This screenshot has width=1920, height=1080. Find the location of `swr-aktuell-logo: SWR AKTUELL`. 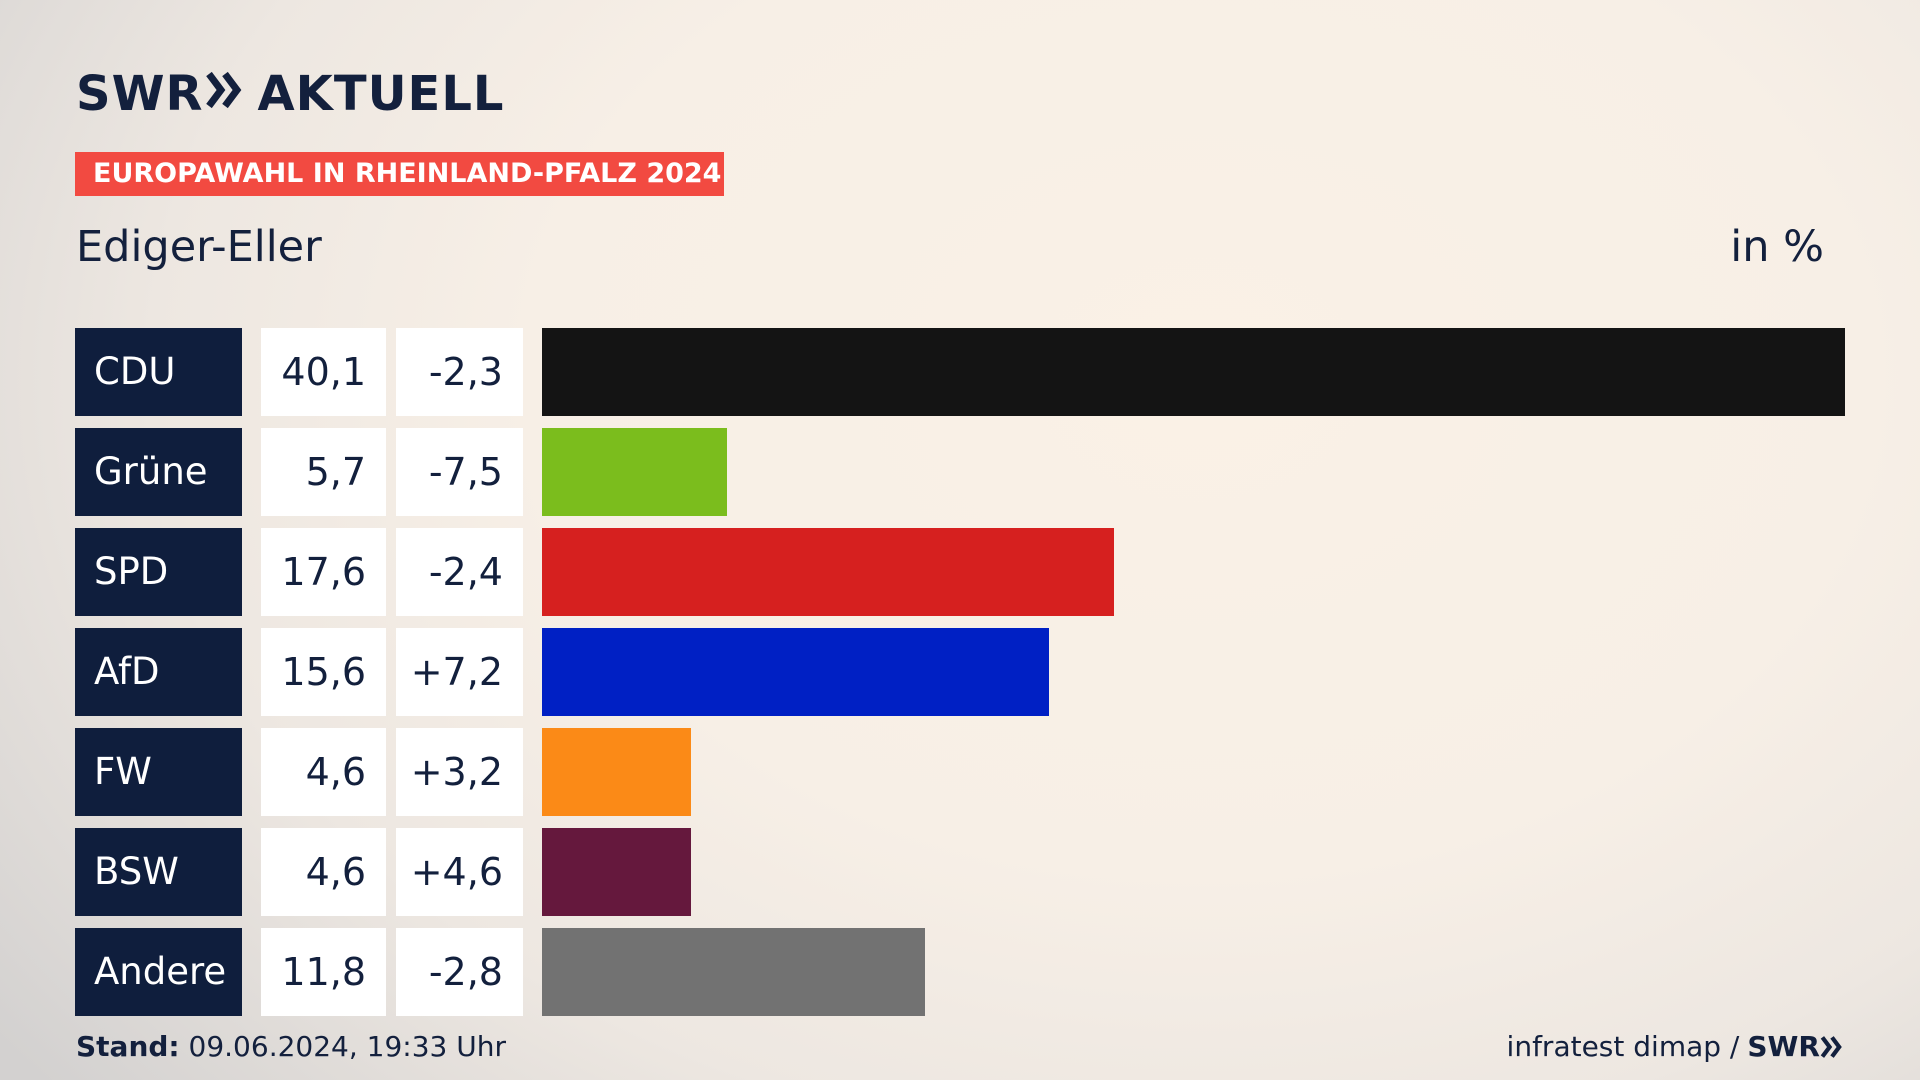

swr-aktuell-logo: SWR AKTUELL is located at coordinates (290, 94).